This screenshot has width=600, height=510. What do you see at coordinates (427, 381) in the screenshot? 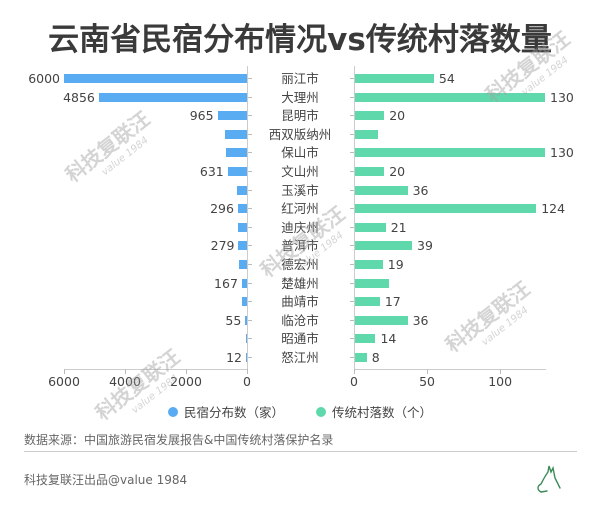
I see `x-tick-label: 50` at bounding box center [427, 381].